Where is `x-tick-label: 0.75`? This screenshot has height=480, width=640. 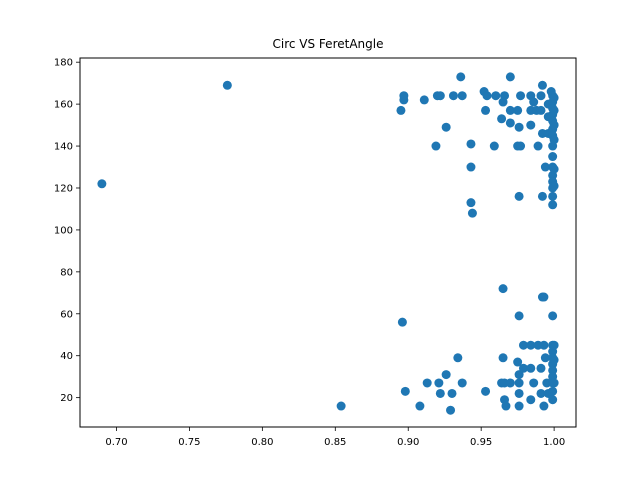
x-tick-label: 0.75 is located at coordinates (189, 442).